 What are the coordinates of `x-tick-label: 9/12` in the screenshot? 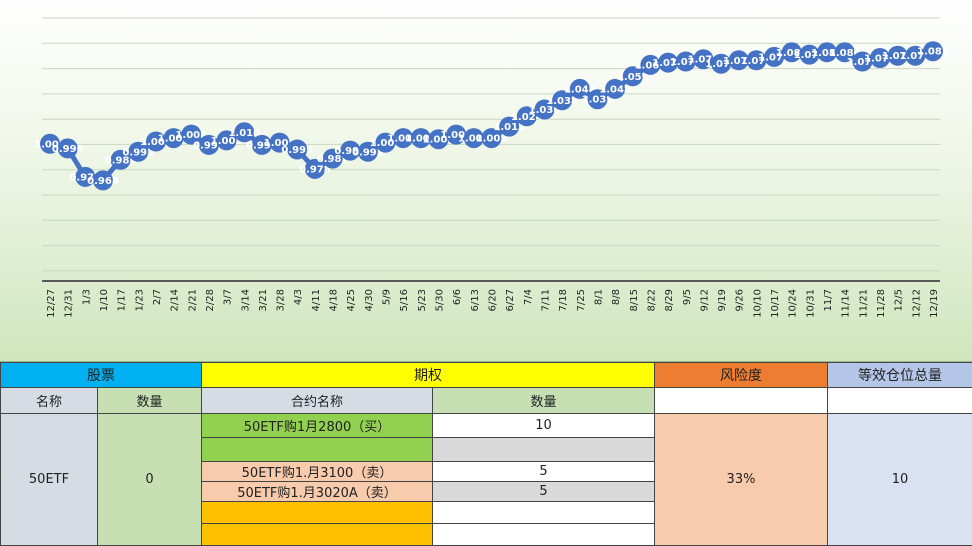 It's located at (704, 300).